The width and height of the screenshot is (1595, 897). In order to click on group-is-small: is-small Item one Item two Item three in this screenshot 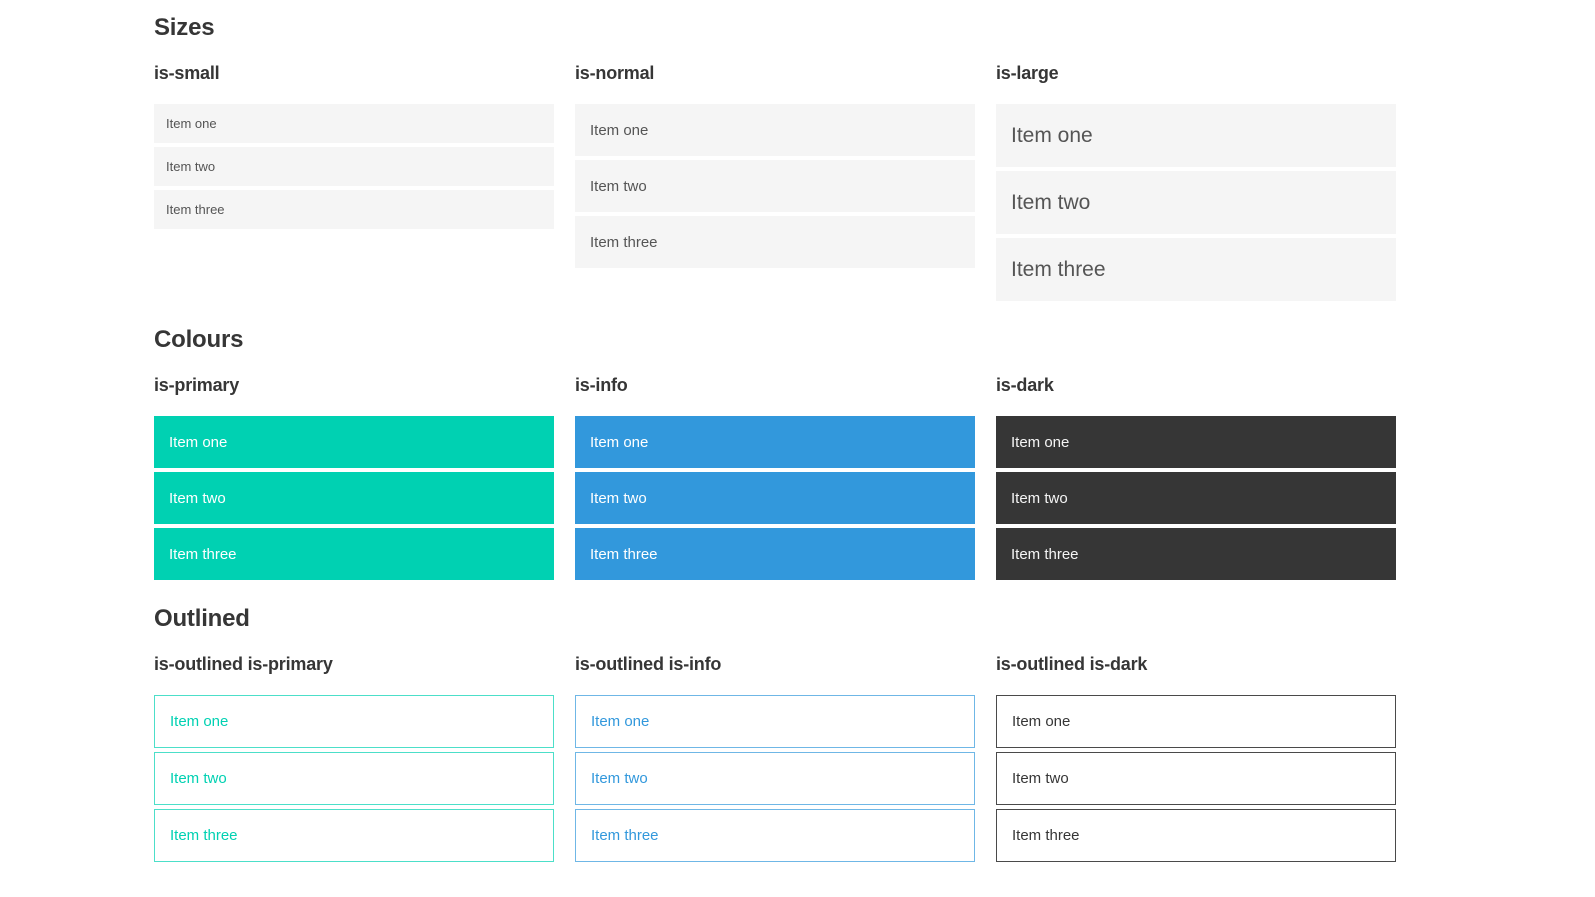, I will do `click(354, 173)`.